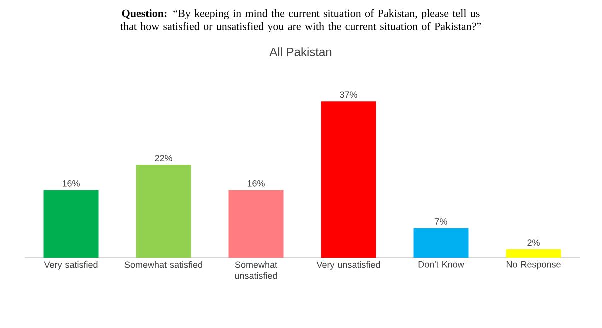 This screenshot has width=602, height=328. What do you see at coordinates (71, 266) in the screenshot?
I see `x-tick-label: Very satisfied` at bounding box center [71, 266].